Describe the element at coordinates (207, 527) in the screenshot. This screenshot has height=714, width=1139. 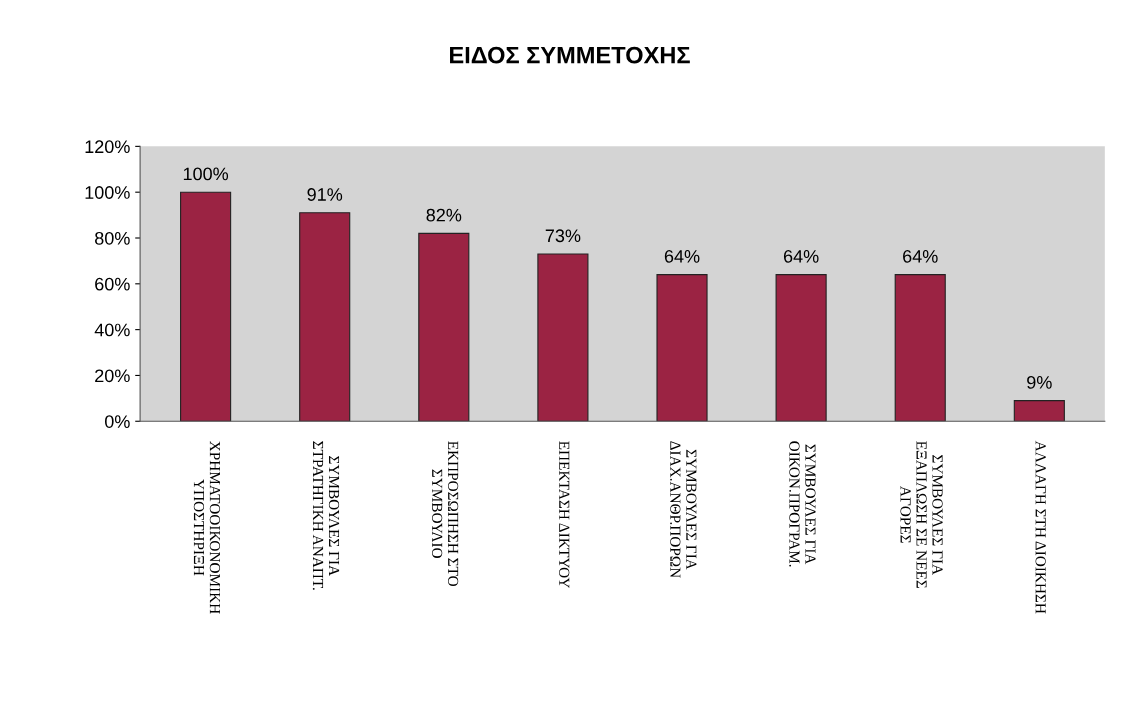
I see `x-tick-label: ΧΡΗΜΑΤΟΟΙΚΟΝΟΜΙΚΗ ΥΠΟΣΤΗΡΙΞΗ` at that location.